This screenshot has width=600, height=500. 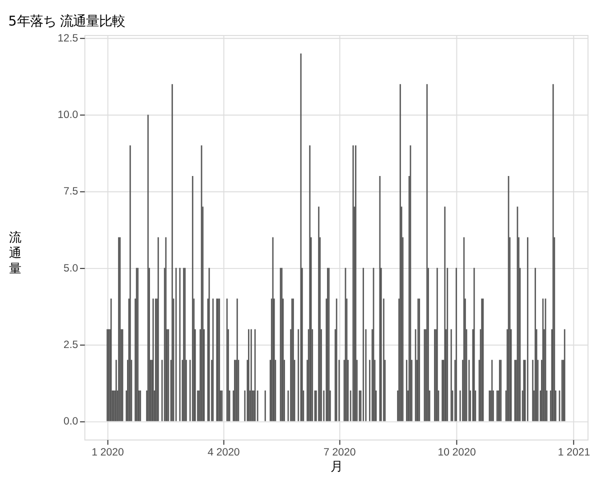 What do you see at coordinates (108, 452) in the screenshot?
I see `x-tick-label: 1 2020` at bounding box center [108, 452].